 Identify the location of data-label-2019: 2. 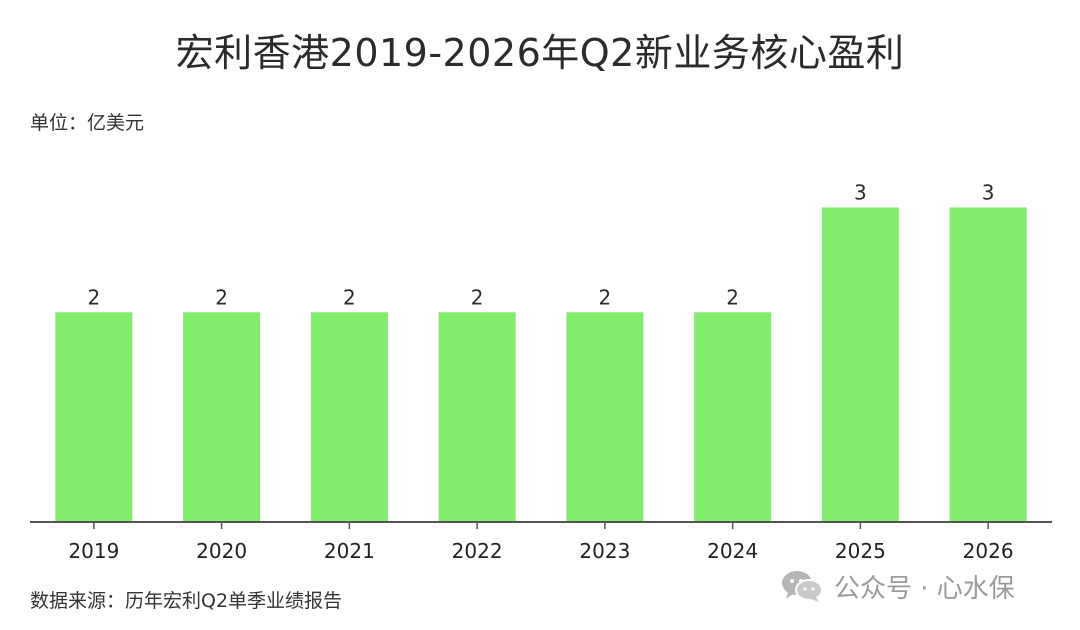
(94, 297).